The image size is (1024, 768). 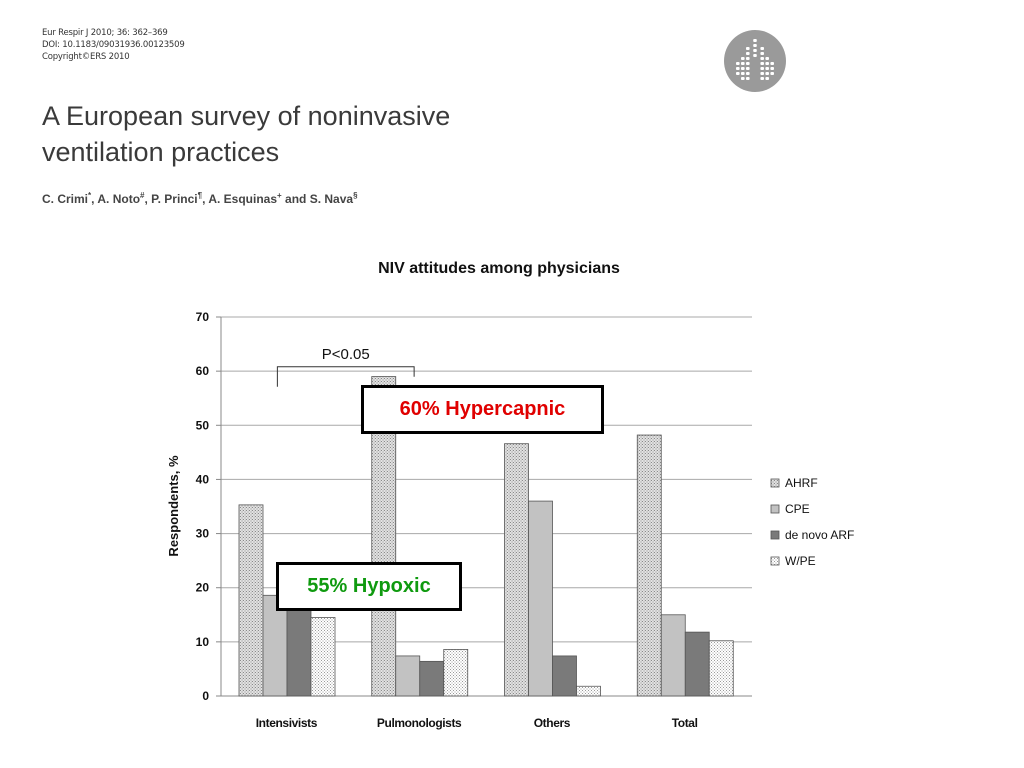 I want to click on bracket-line, so click(x=345, y=376).